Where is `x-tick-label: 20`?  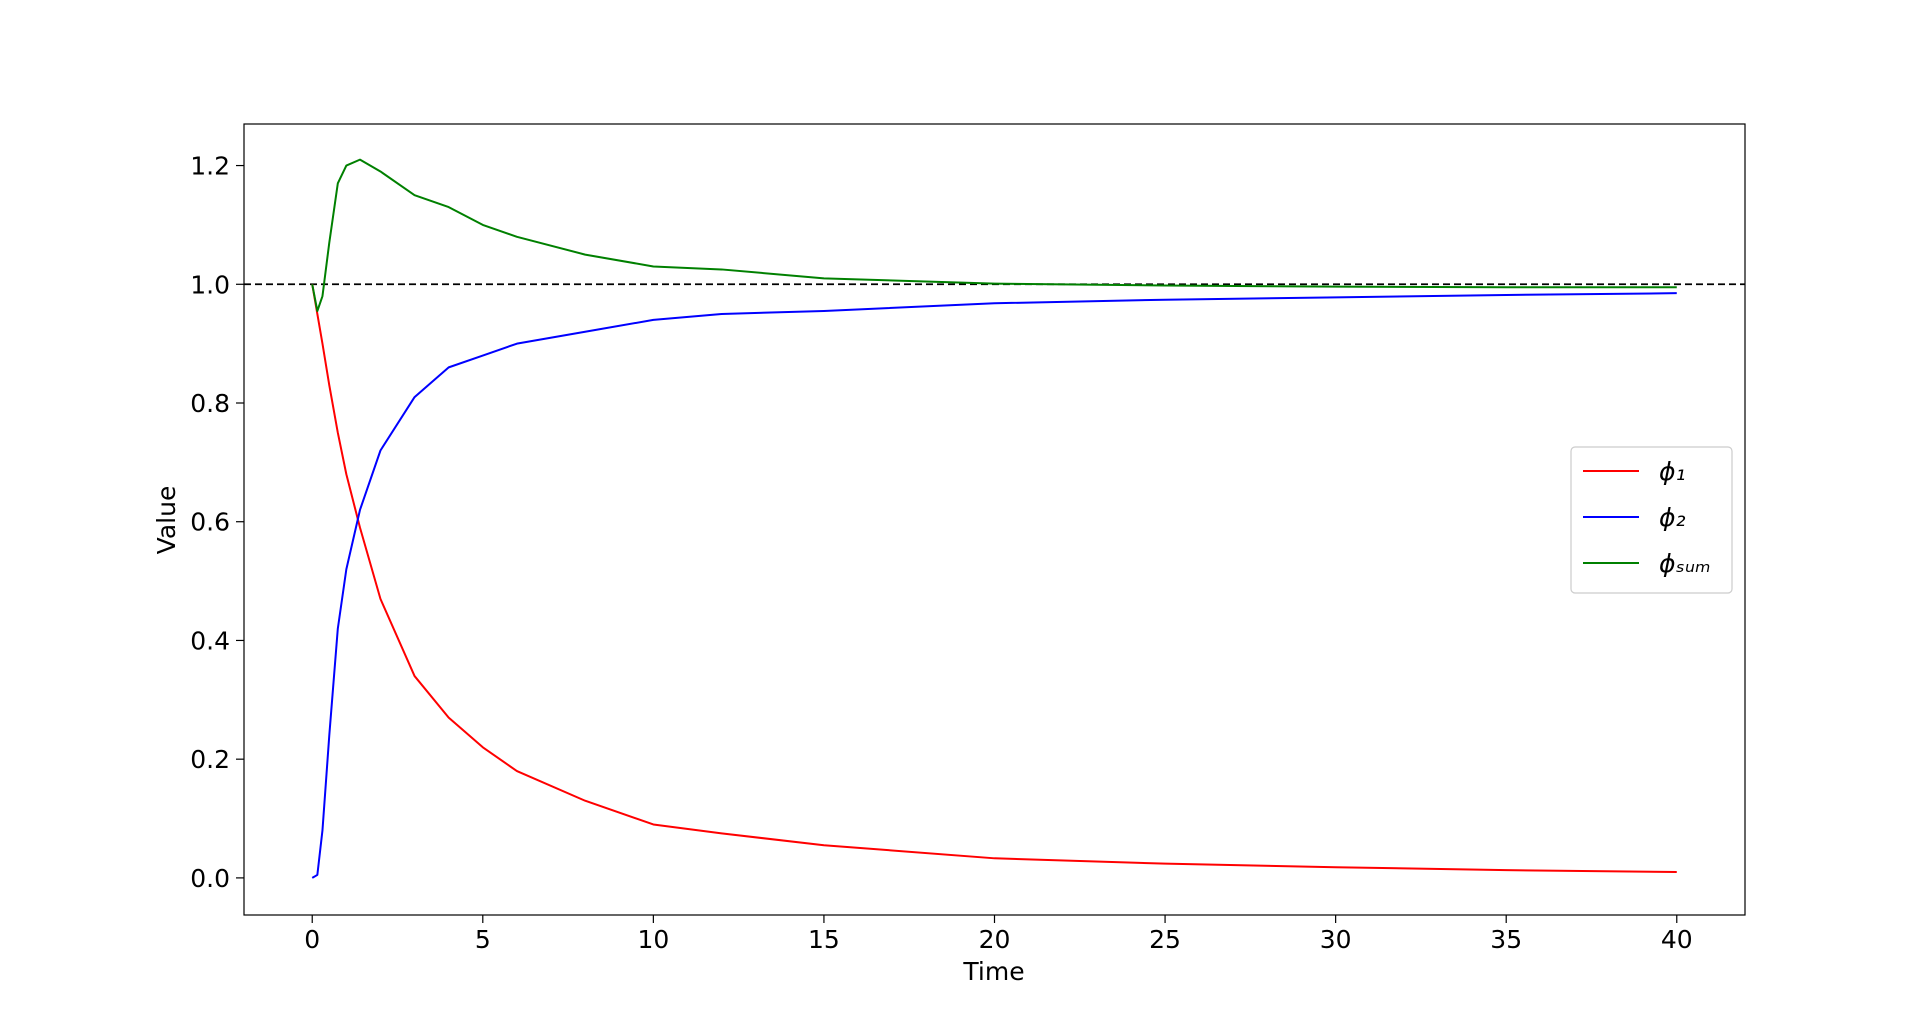 x-tick-label: 20 is located at coordinates (995, 939).